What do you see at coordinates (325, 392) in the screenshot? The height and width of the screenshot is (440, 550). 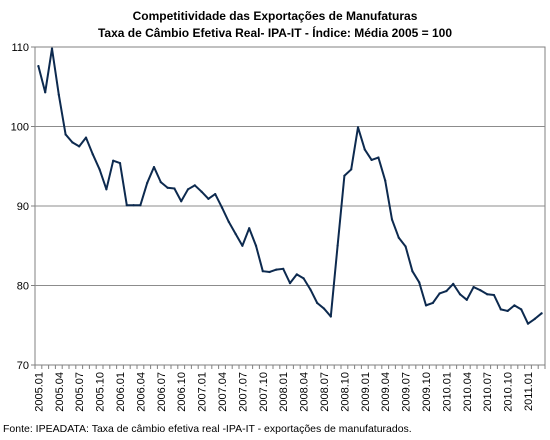 I see `x-tick-label: 2008.07` at bounding box center [325, 392].